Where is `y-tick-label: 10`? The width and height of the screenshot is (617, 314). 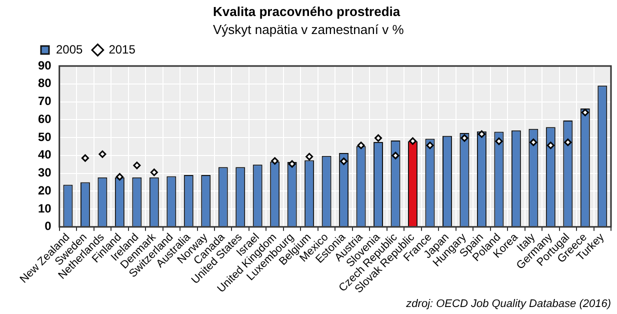 y-tick-label: 10 is located at coordinates (45, 208).